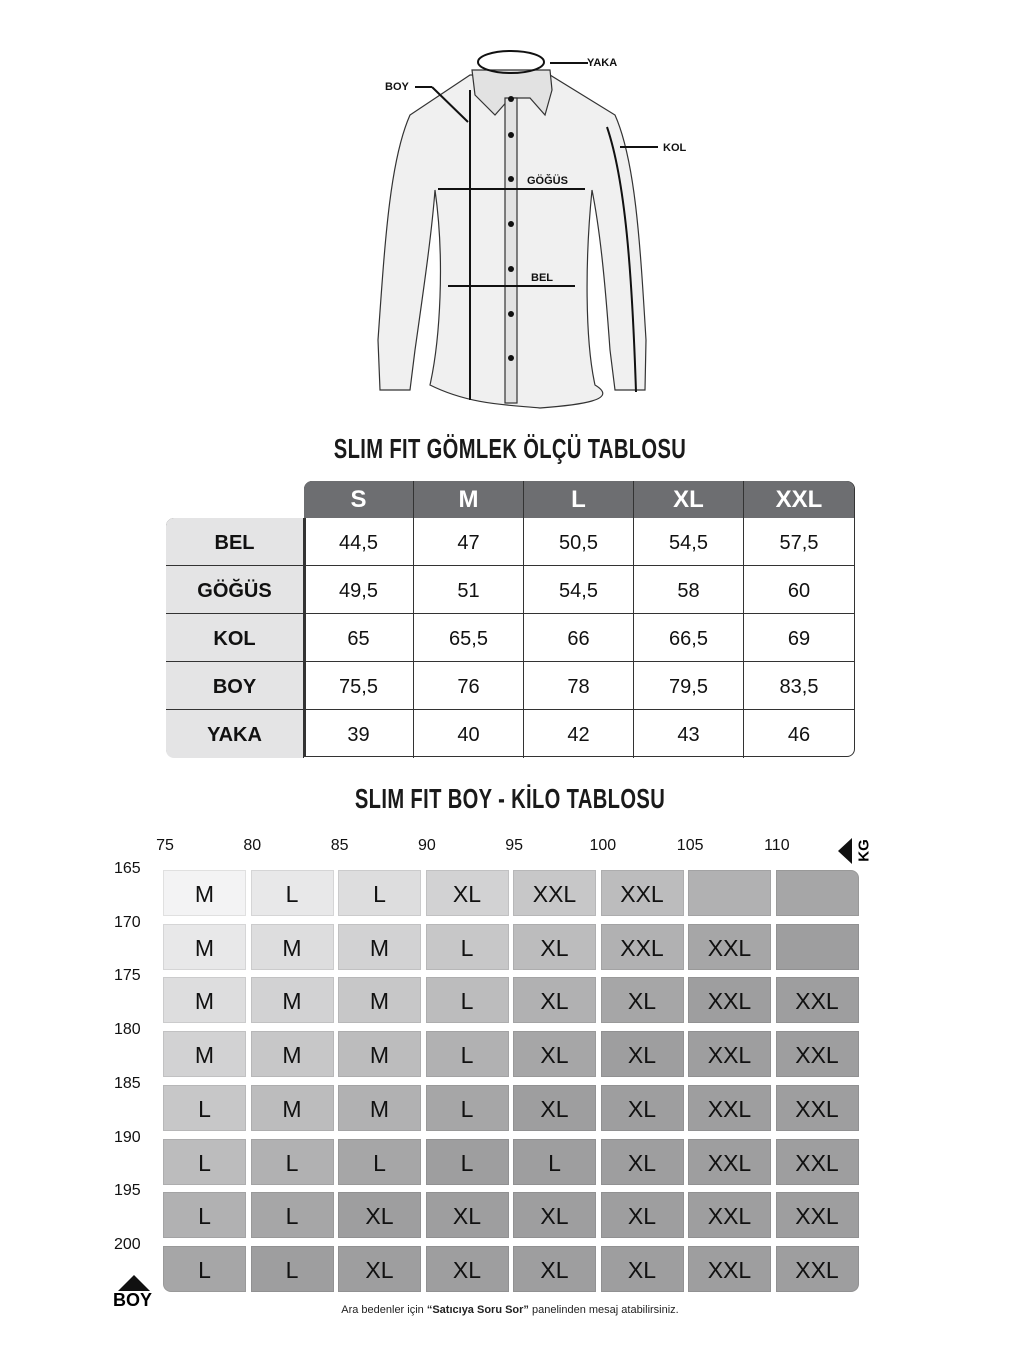 Image resolution: width=1020 pixels, height=1360 pixels. Describe the element at coordinates (689, 638) in the screenshot. I see `size-cell: 66,5` at that location.